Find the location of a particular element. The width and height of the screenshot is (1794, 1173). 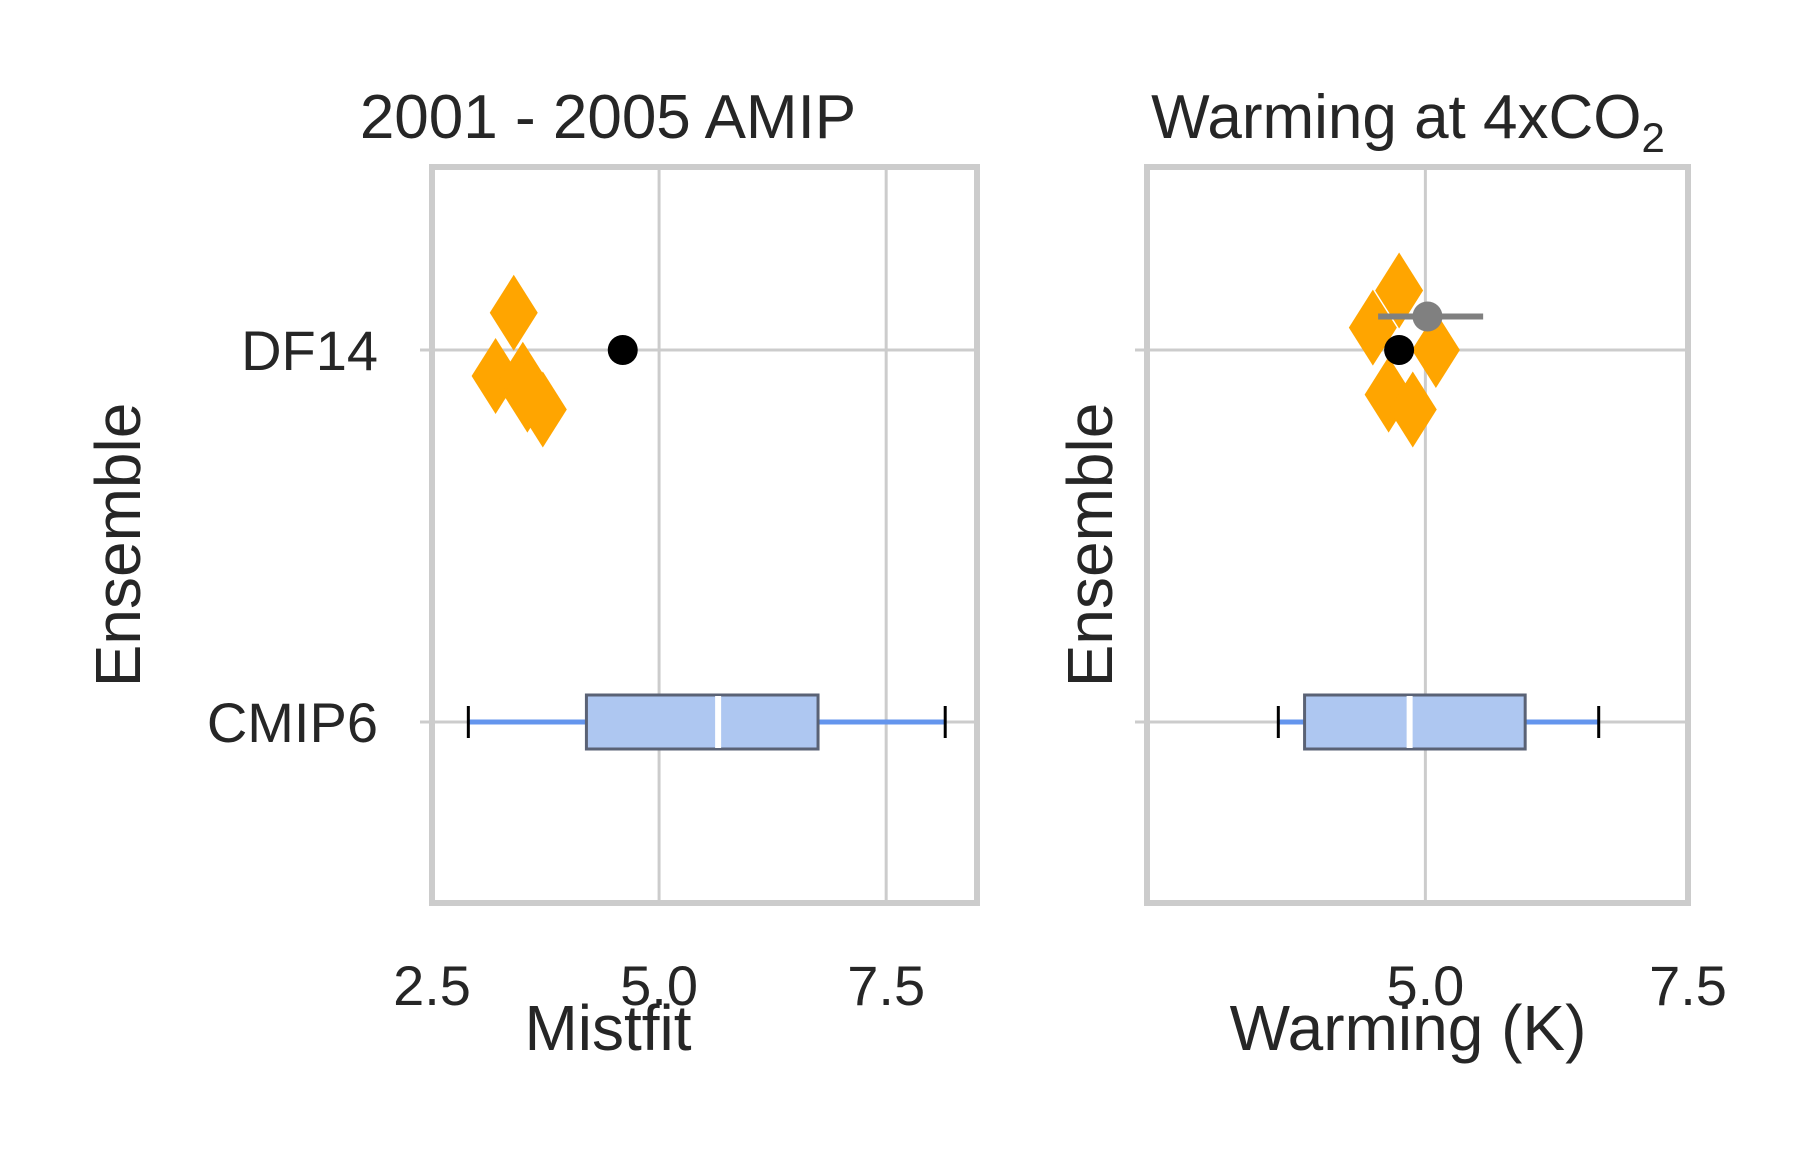

panel-1-xtick-labels: 2.5 5.0 7.5 is located at coordinates (659, 985).